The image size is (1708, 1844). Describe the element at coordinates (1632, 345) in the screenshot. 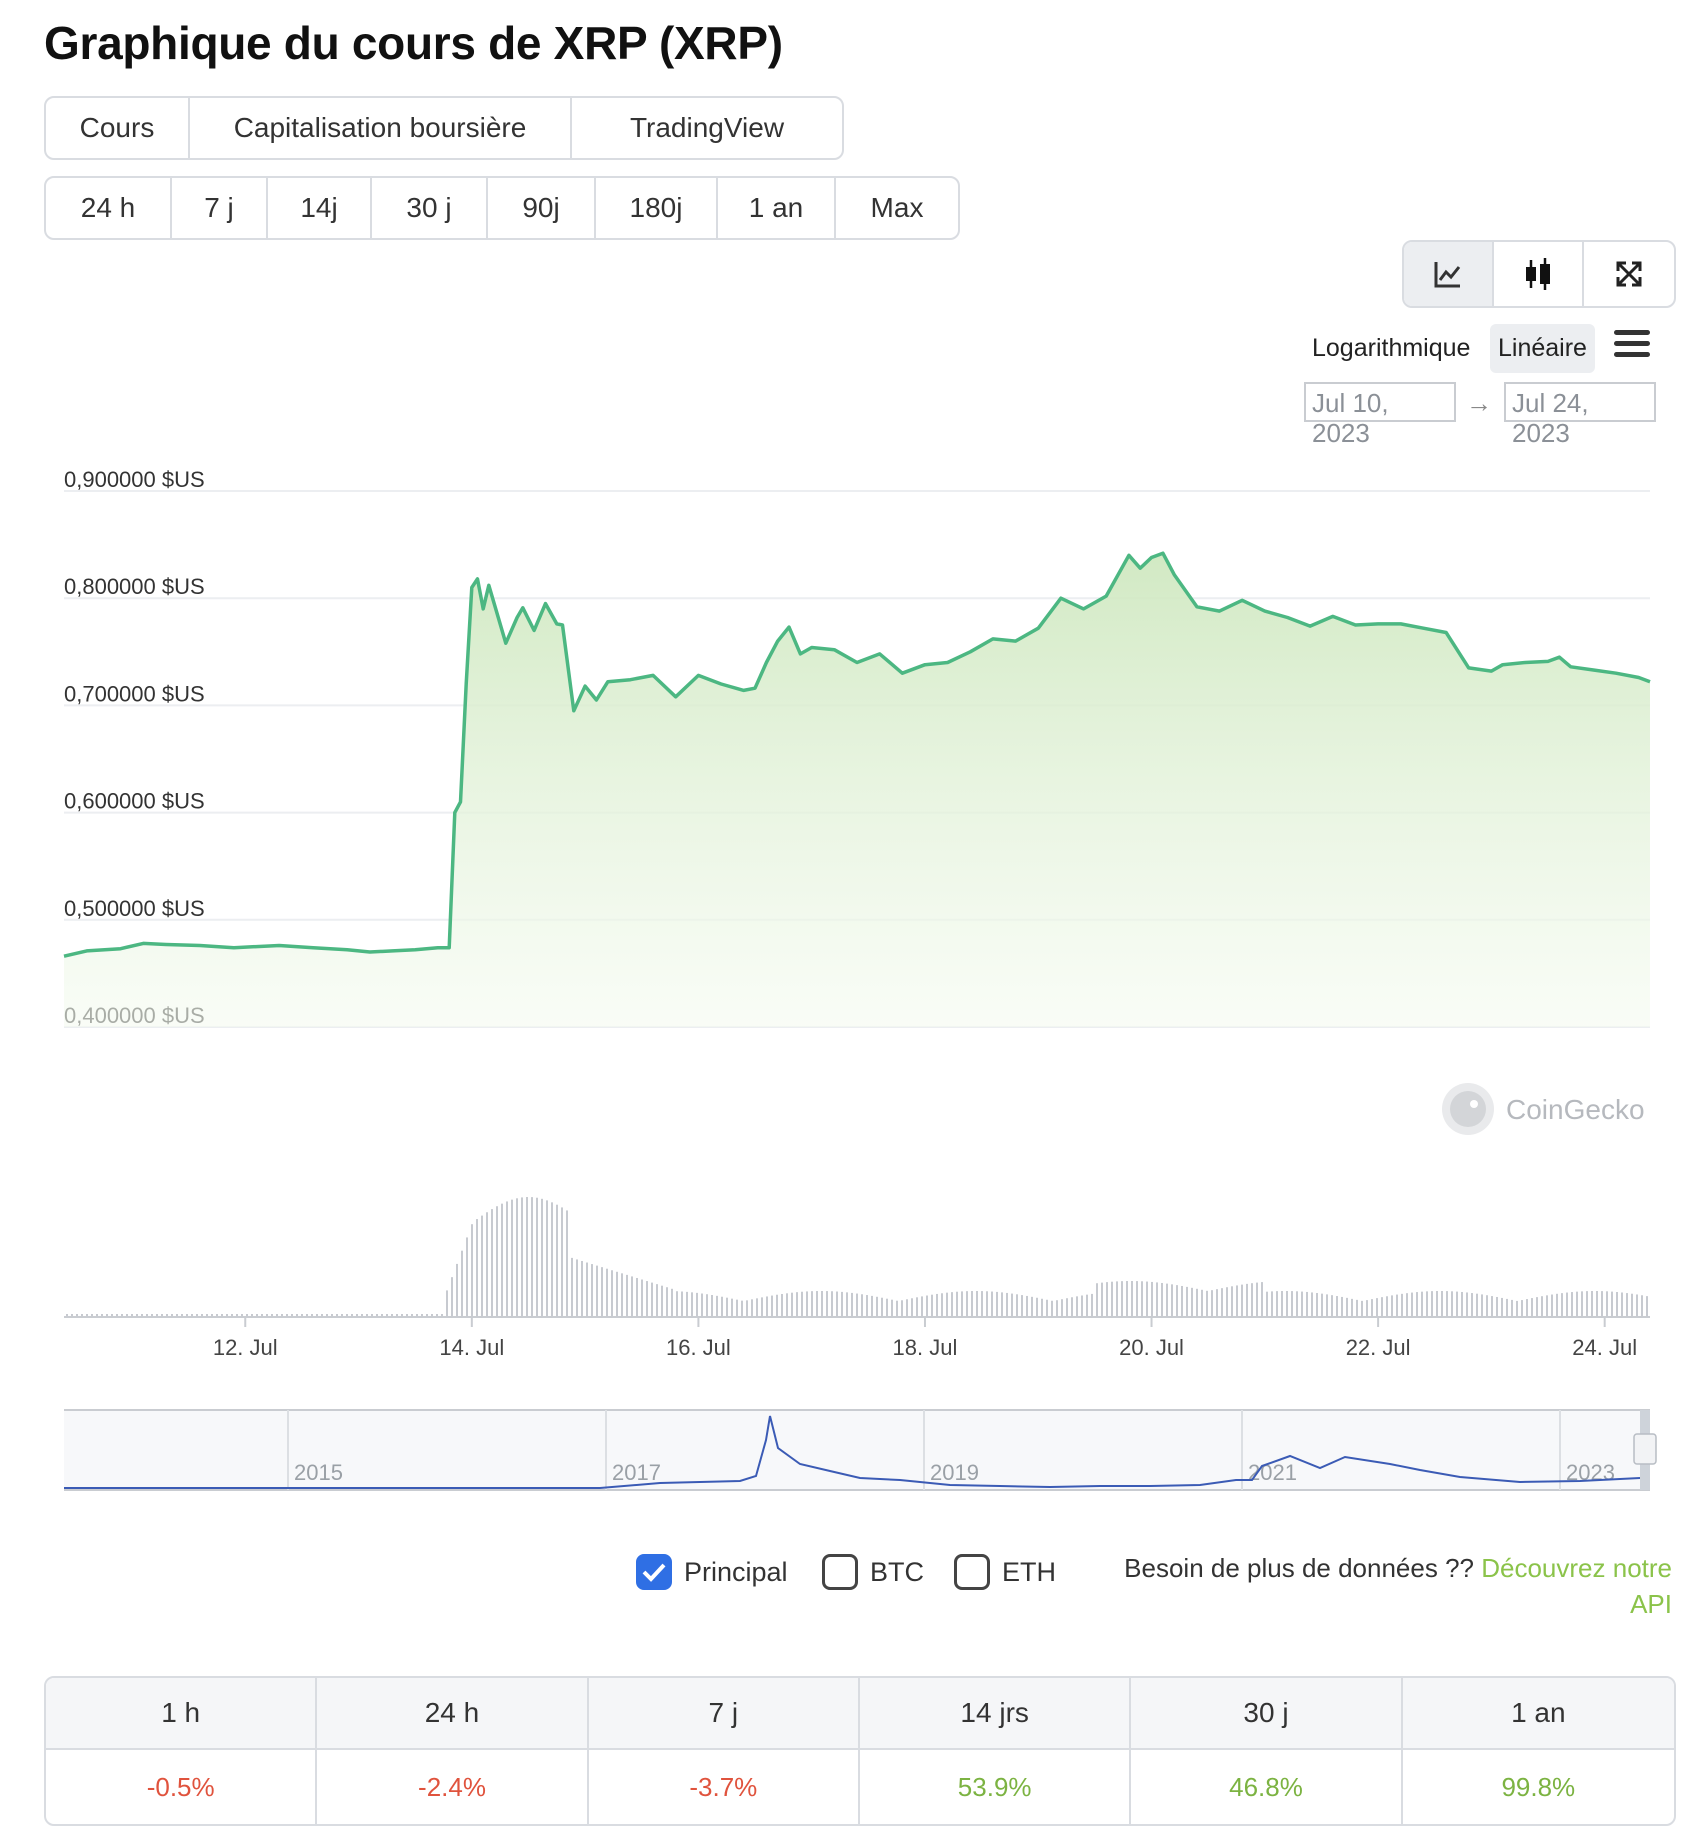

I see `chart-menu-icon` at that location.